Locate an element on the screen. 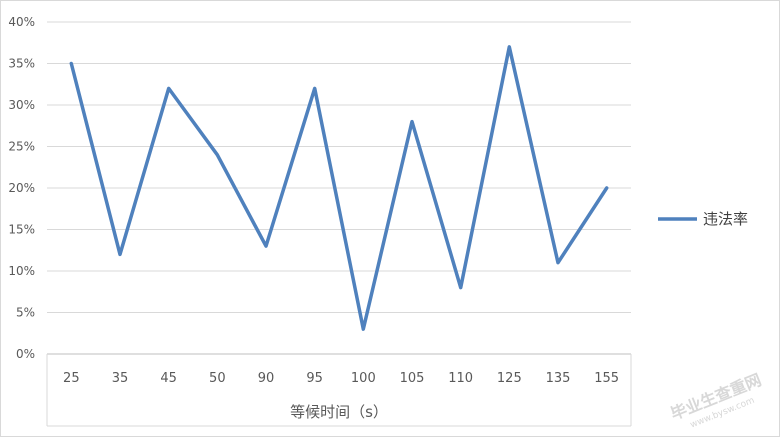  y-tick-labels: 0% 5% 10% 15% 20% 25% 30% 35% 40% is located at coordinates (21, 188).